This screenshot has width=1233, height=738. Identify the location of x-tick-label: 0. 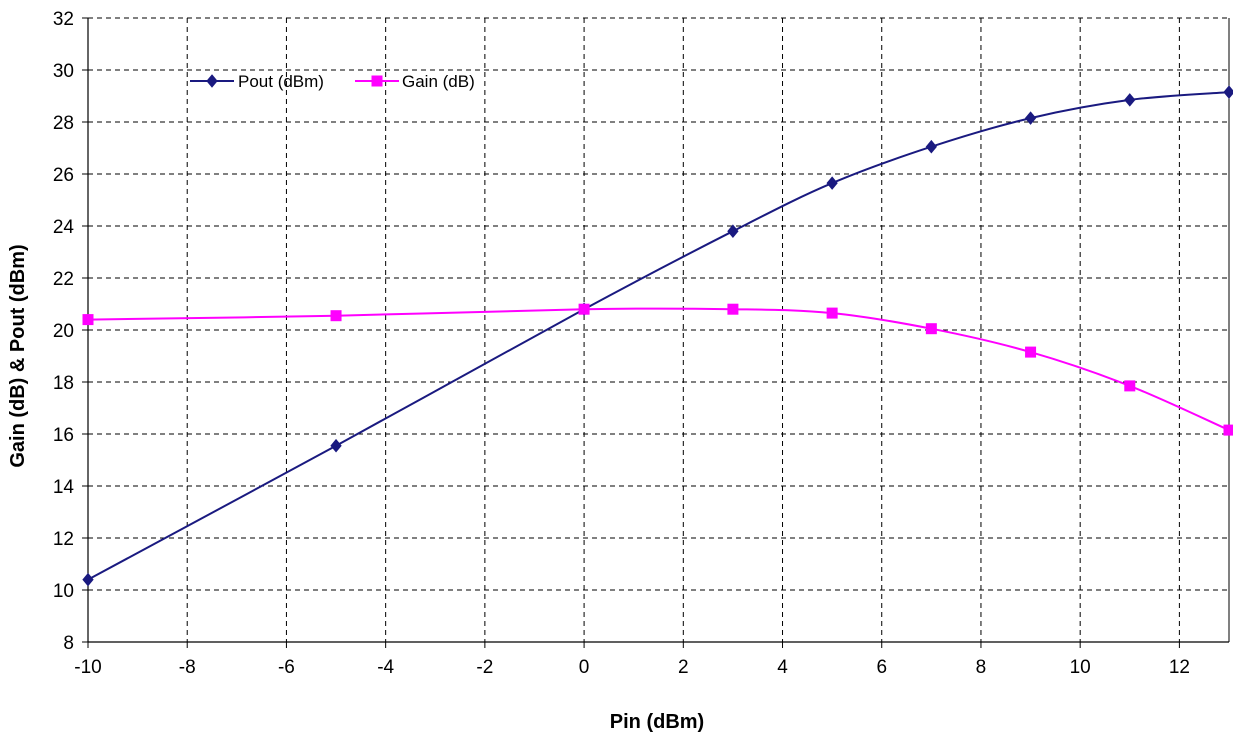
(584, 667).